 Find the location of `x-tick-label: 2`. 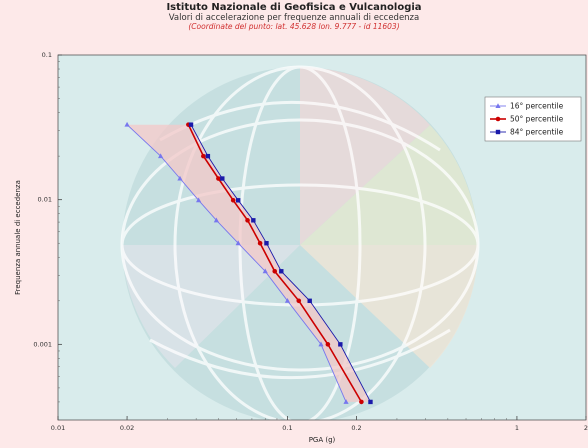

x-tick-label: 2 is located at coordinates (586, 428).